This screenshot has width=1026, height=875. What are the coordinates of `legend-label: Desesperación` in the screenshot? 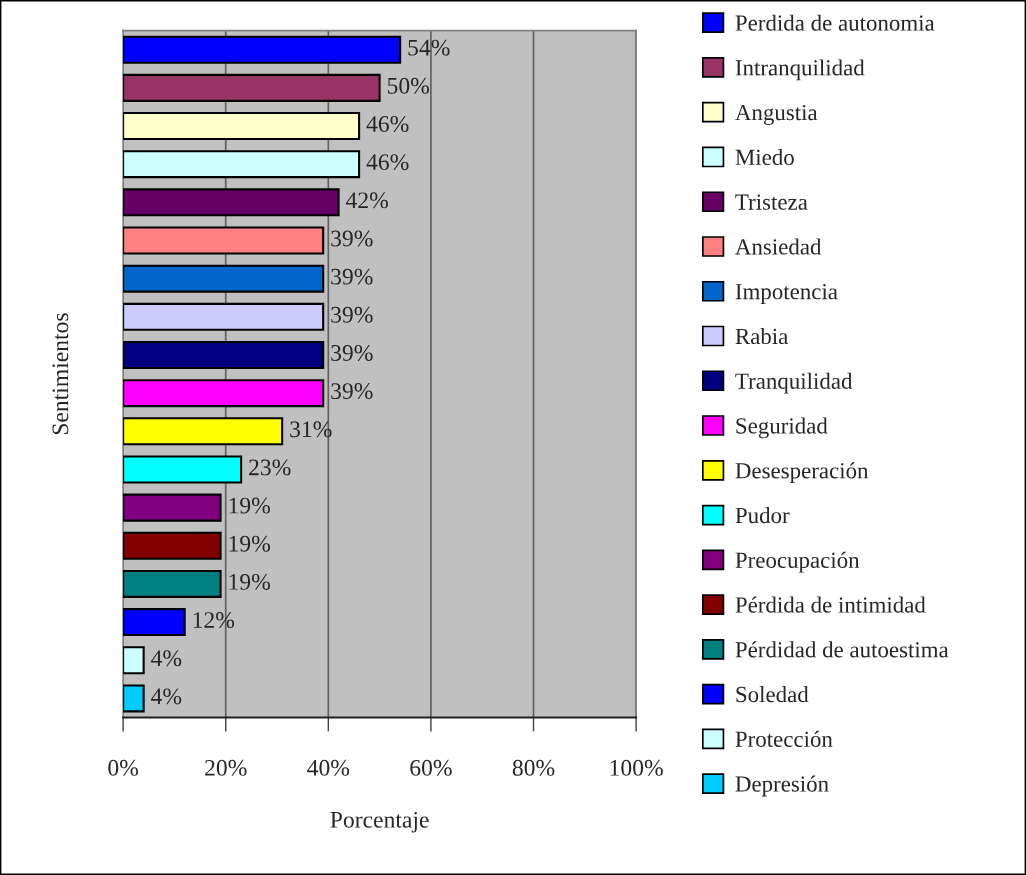 It's located at (802, 473).